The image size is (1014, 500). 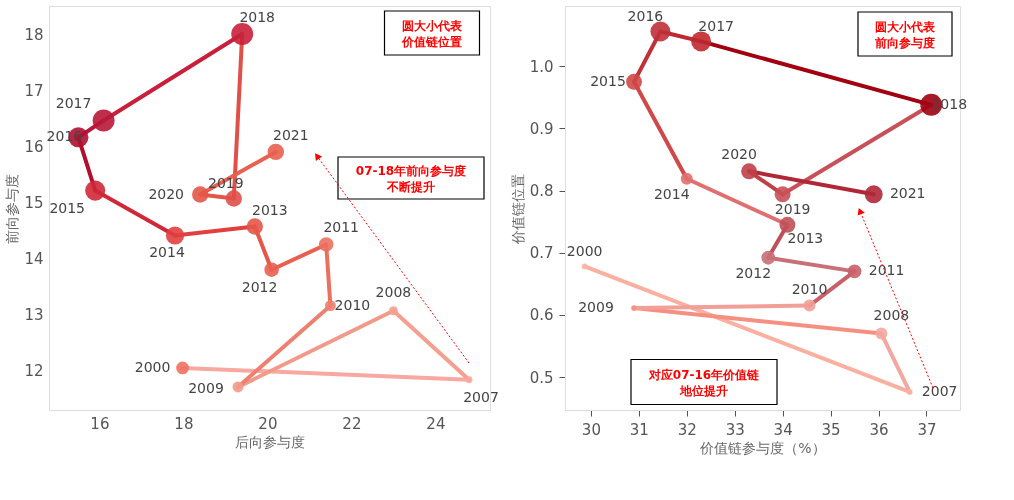 I want to click on x-tick-label: 31, so click(x=639, y=429).